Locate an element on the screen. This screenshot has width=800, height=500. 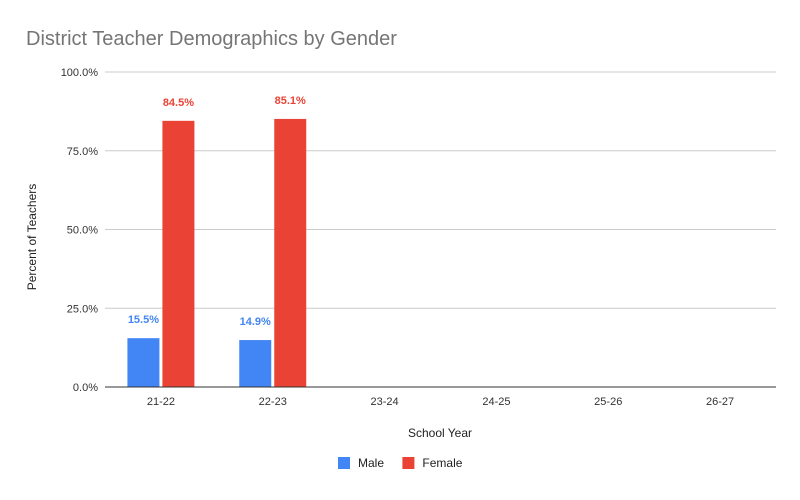
legend-swatch-male is located at coordinates (344, 463).